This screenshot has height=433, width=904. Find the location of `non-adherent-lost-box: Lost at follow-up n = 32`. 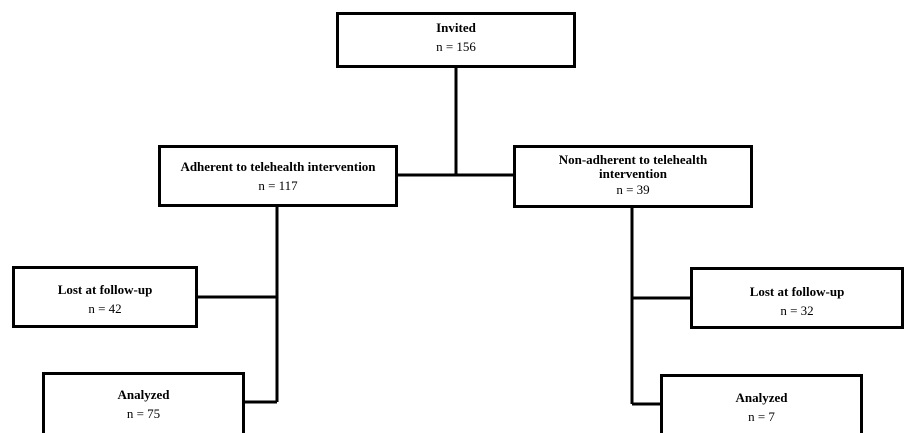

non-adherent-lost-box: Lost at follow-up n = 32 is located at coordinates (797, 298).